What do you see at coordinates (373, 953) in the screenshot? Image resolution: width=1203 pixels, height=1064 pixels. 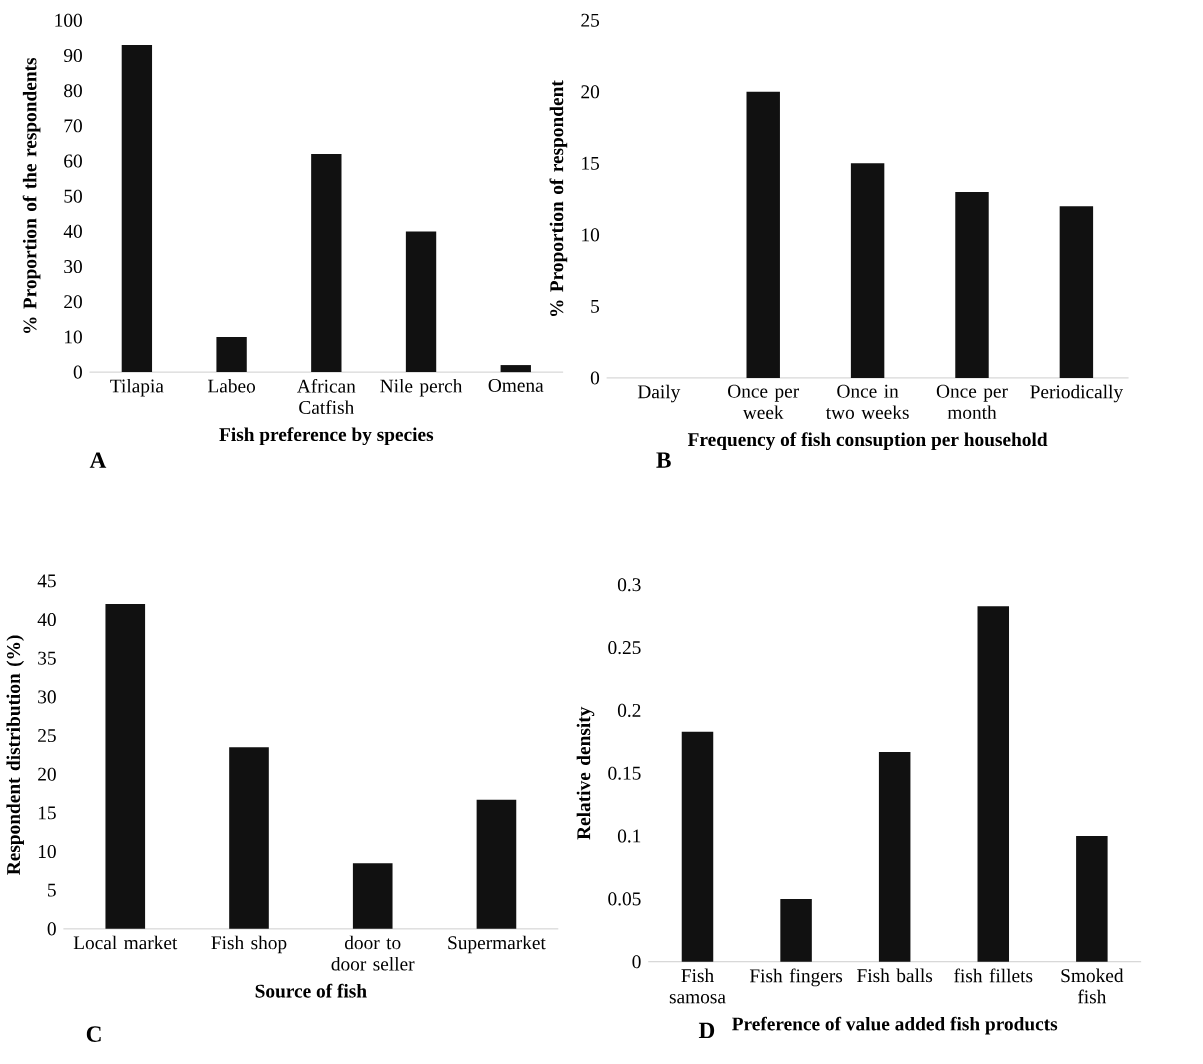 I see `x-tick-label: door to door seller` at bounding box center [373, 953].